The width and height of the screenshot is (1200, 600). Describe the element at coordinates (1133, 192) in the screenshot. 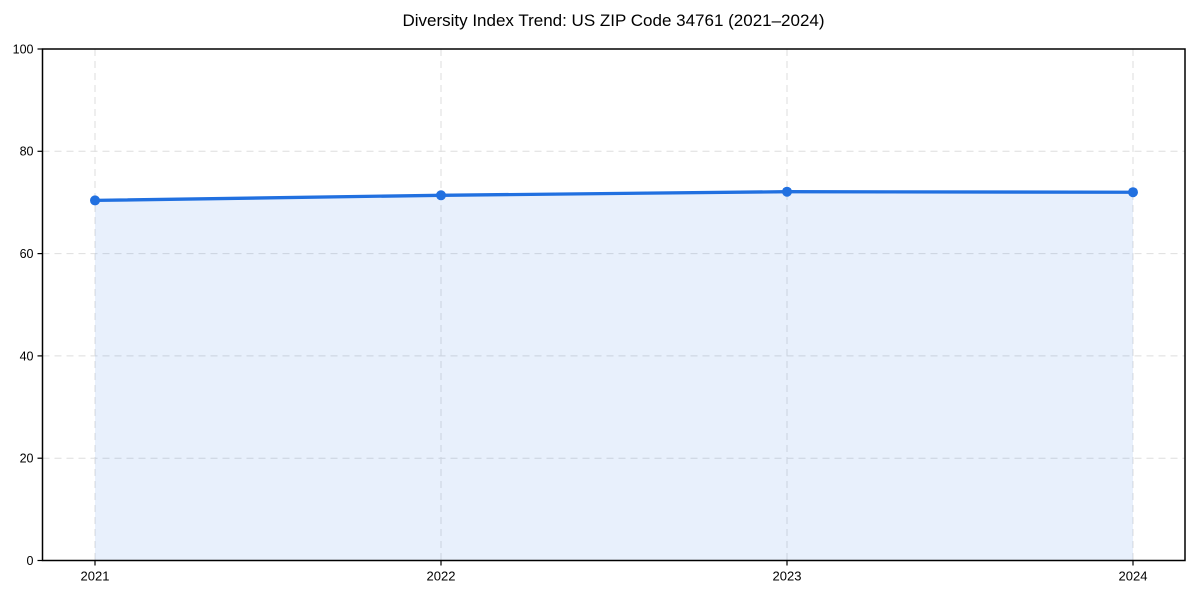

I see `data-point-2024` at that location.